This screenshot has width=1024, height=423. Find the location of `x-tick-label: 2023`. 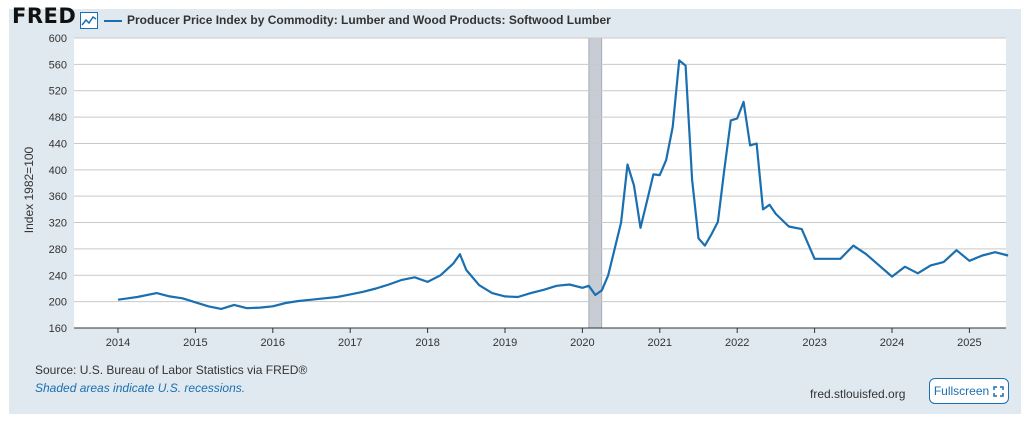

x-tick-label: 2023 is located at coordinates (814, 343).